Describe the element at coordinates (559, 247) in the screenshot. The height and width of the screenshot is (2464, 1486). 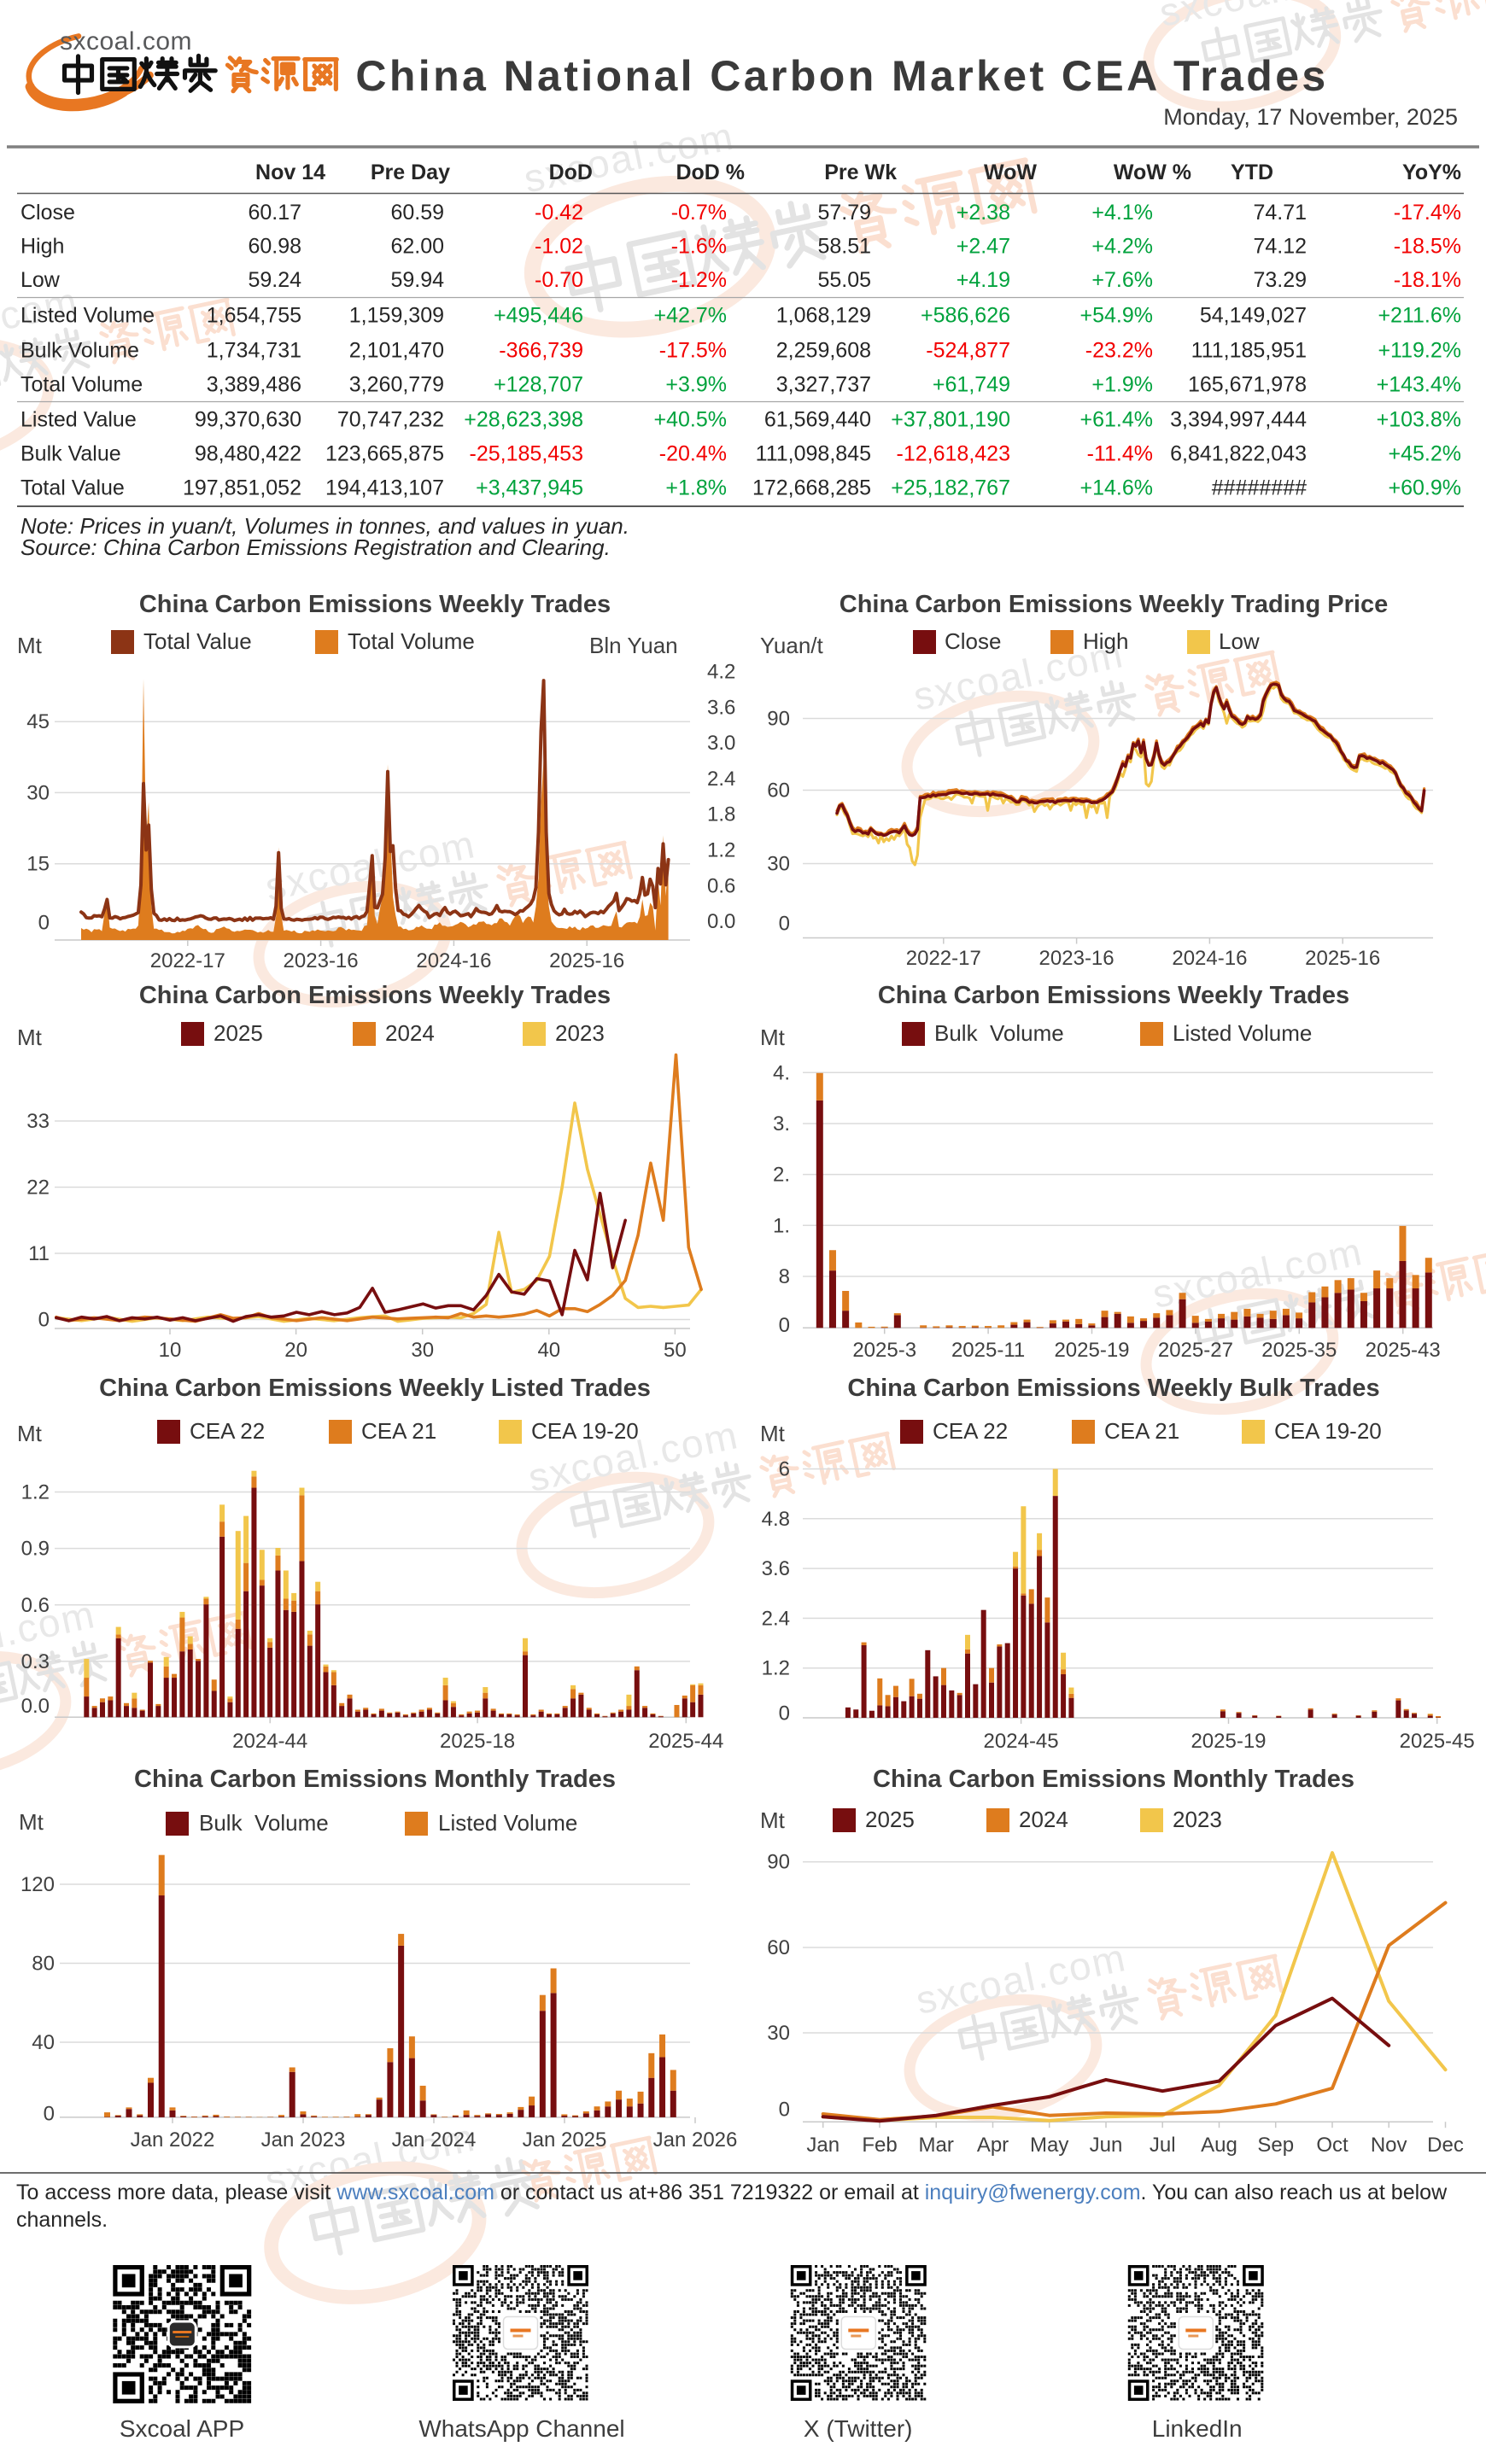
I see `svg-text: -1.02` at that location.